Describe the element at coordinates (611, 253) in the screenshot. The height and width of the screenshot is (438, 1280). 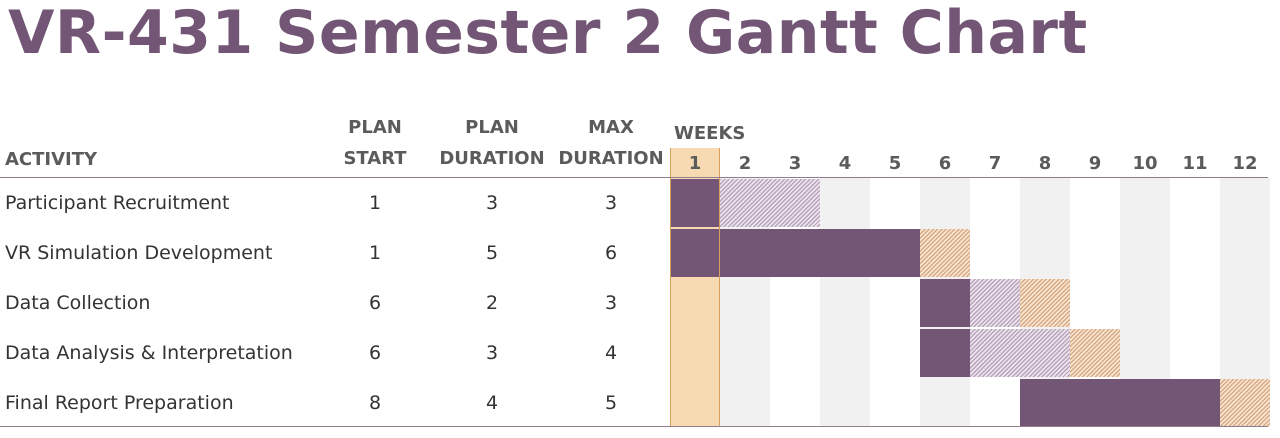
I see `max-duration-value: 6` at that location.